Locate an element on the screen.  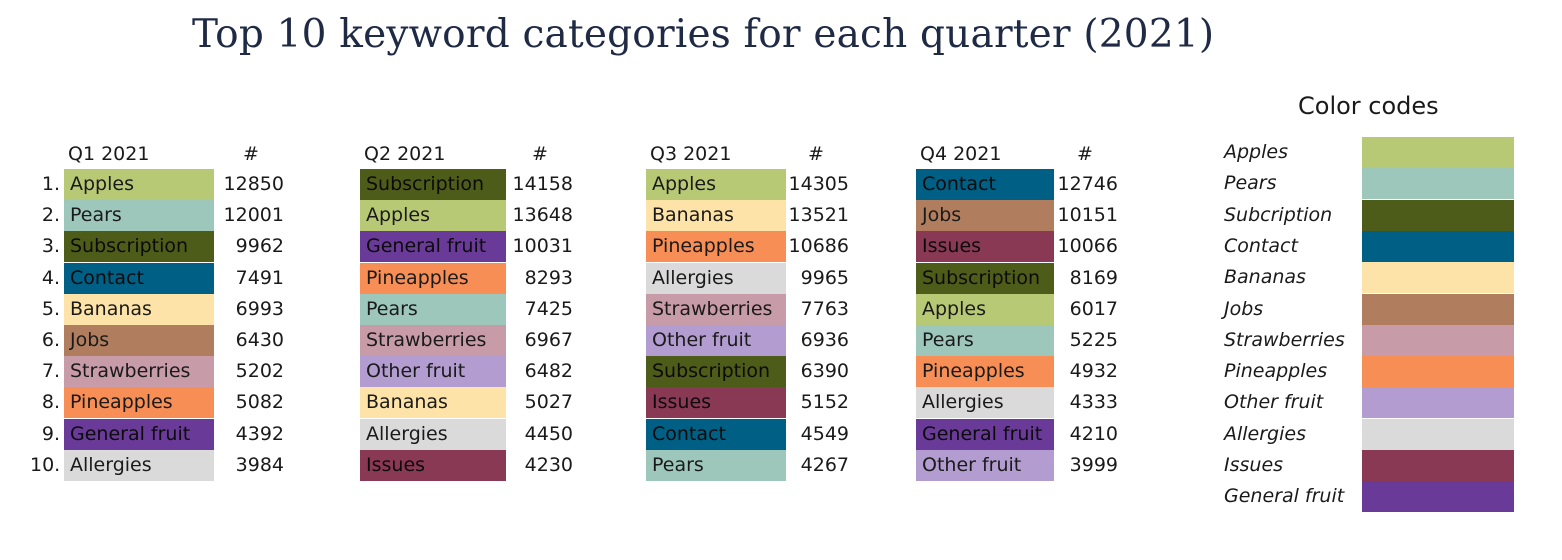
legend-label: Bananas is located at coordinates (1265, 277).